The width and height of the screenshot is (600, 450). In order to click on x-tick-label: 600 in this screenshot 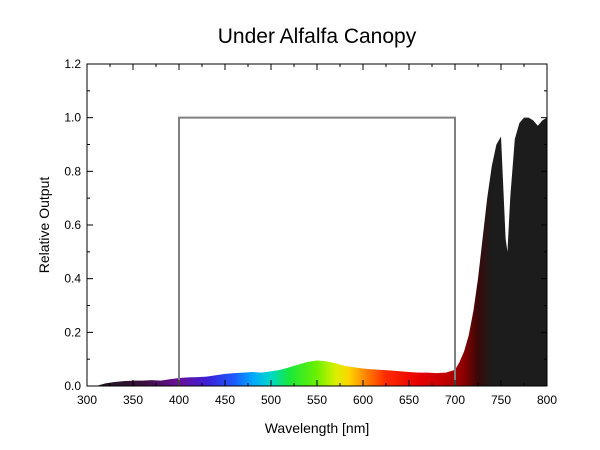, I will do `click(363, 400)`.